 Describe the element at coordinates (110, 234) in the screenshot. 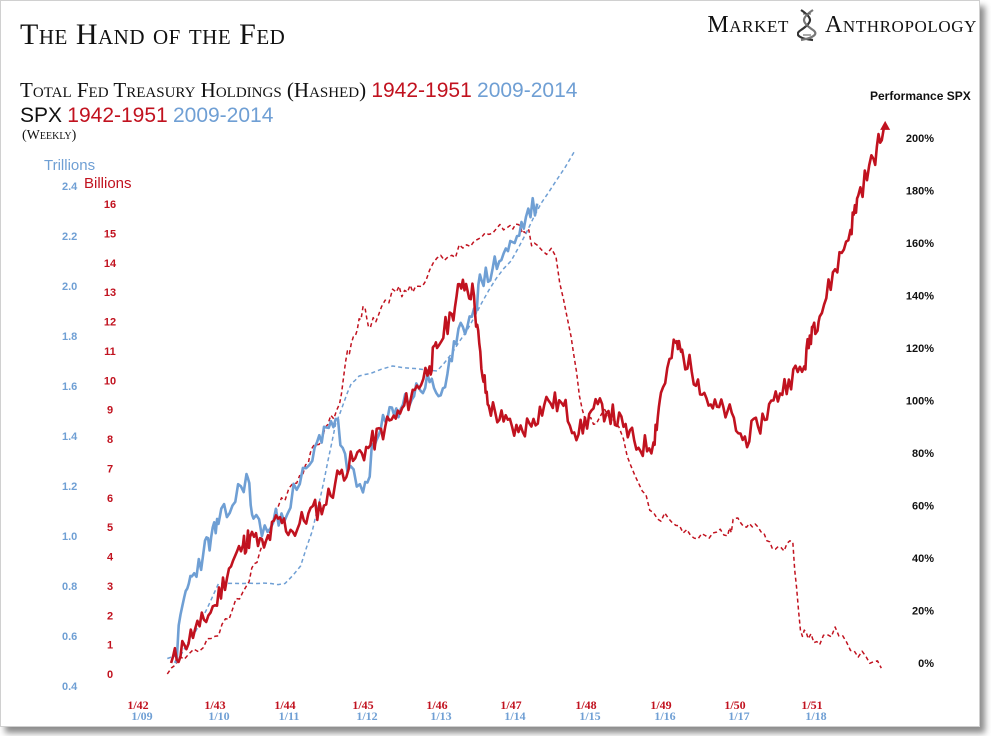

I see `left-inner-tick-label: 15` at that location.